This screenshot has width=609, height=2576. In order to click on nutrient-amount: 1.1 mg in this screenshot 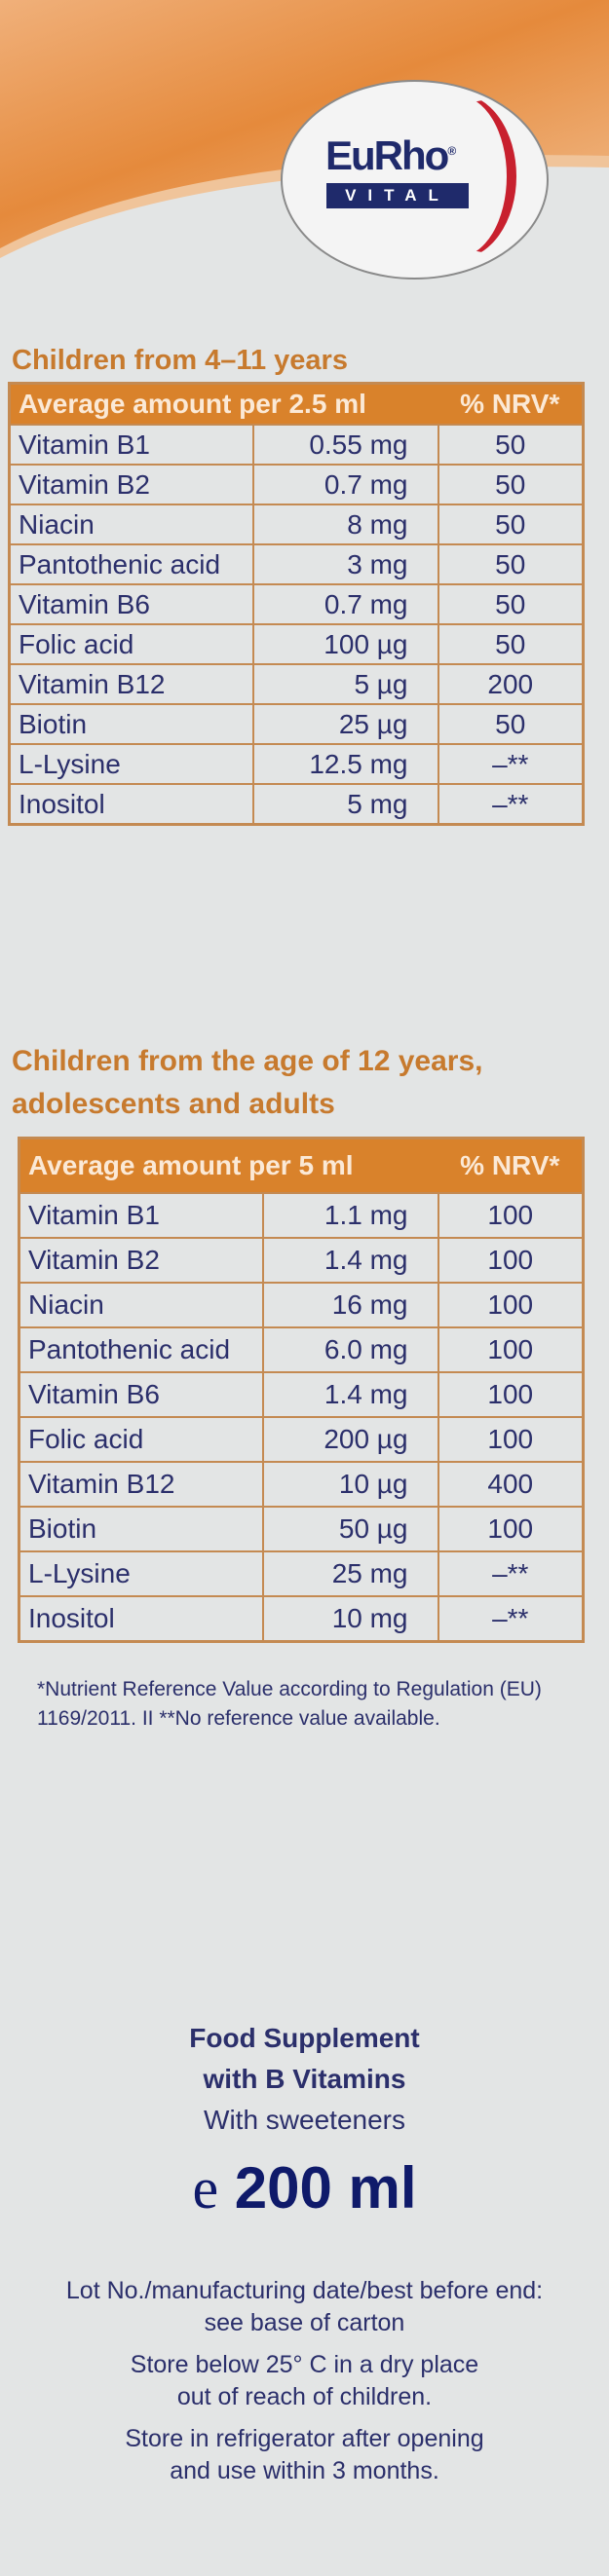, I will do `click(350, 1215)`.